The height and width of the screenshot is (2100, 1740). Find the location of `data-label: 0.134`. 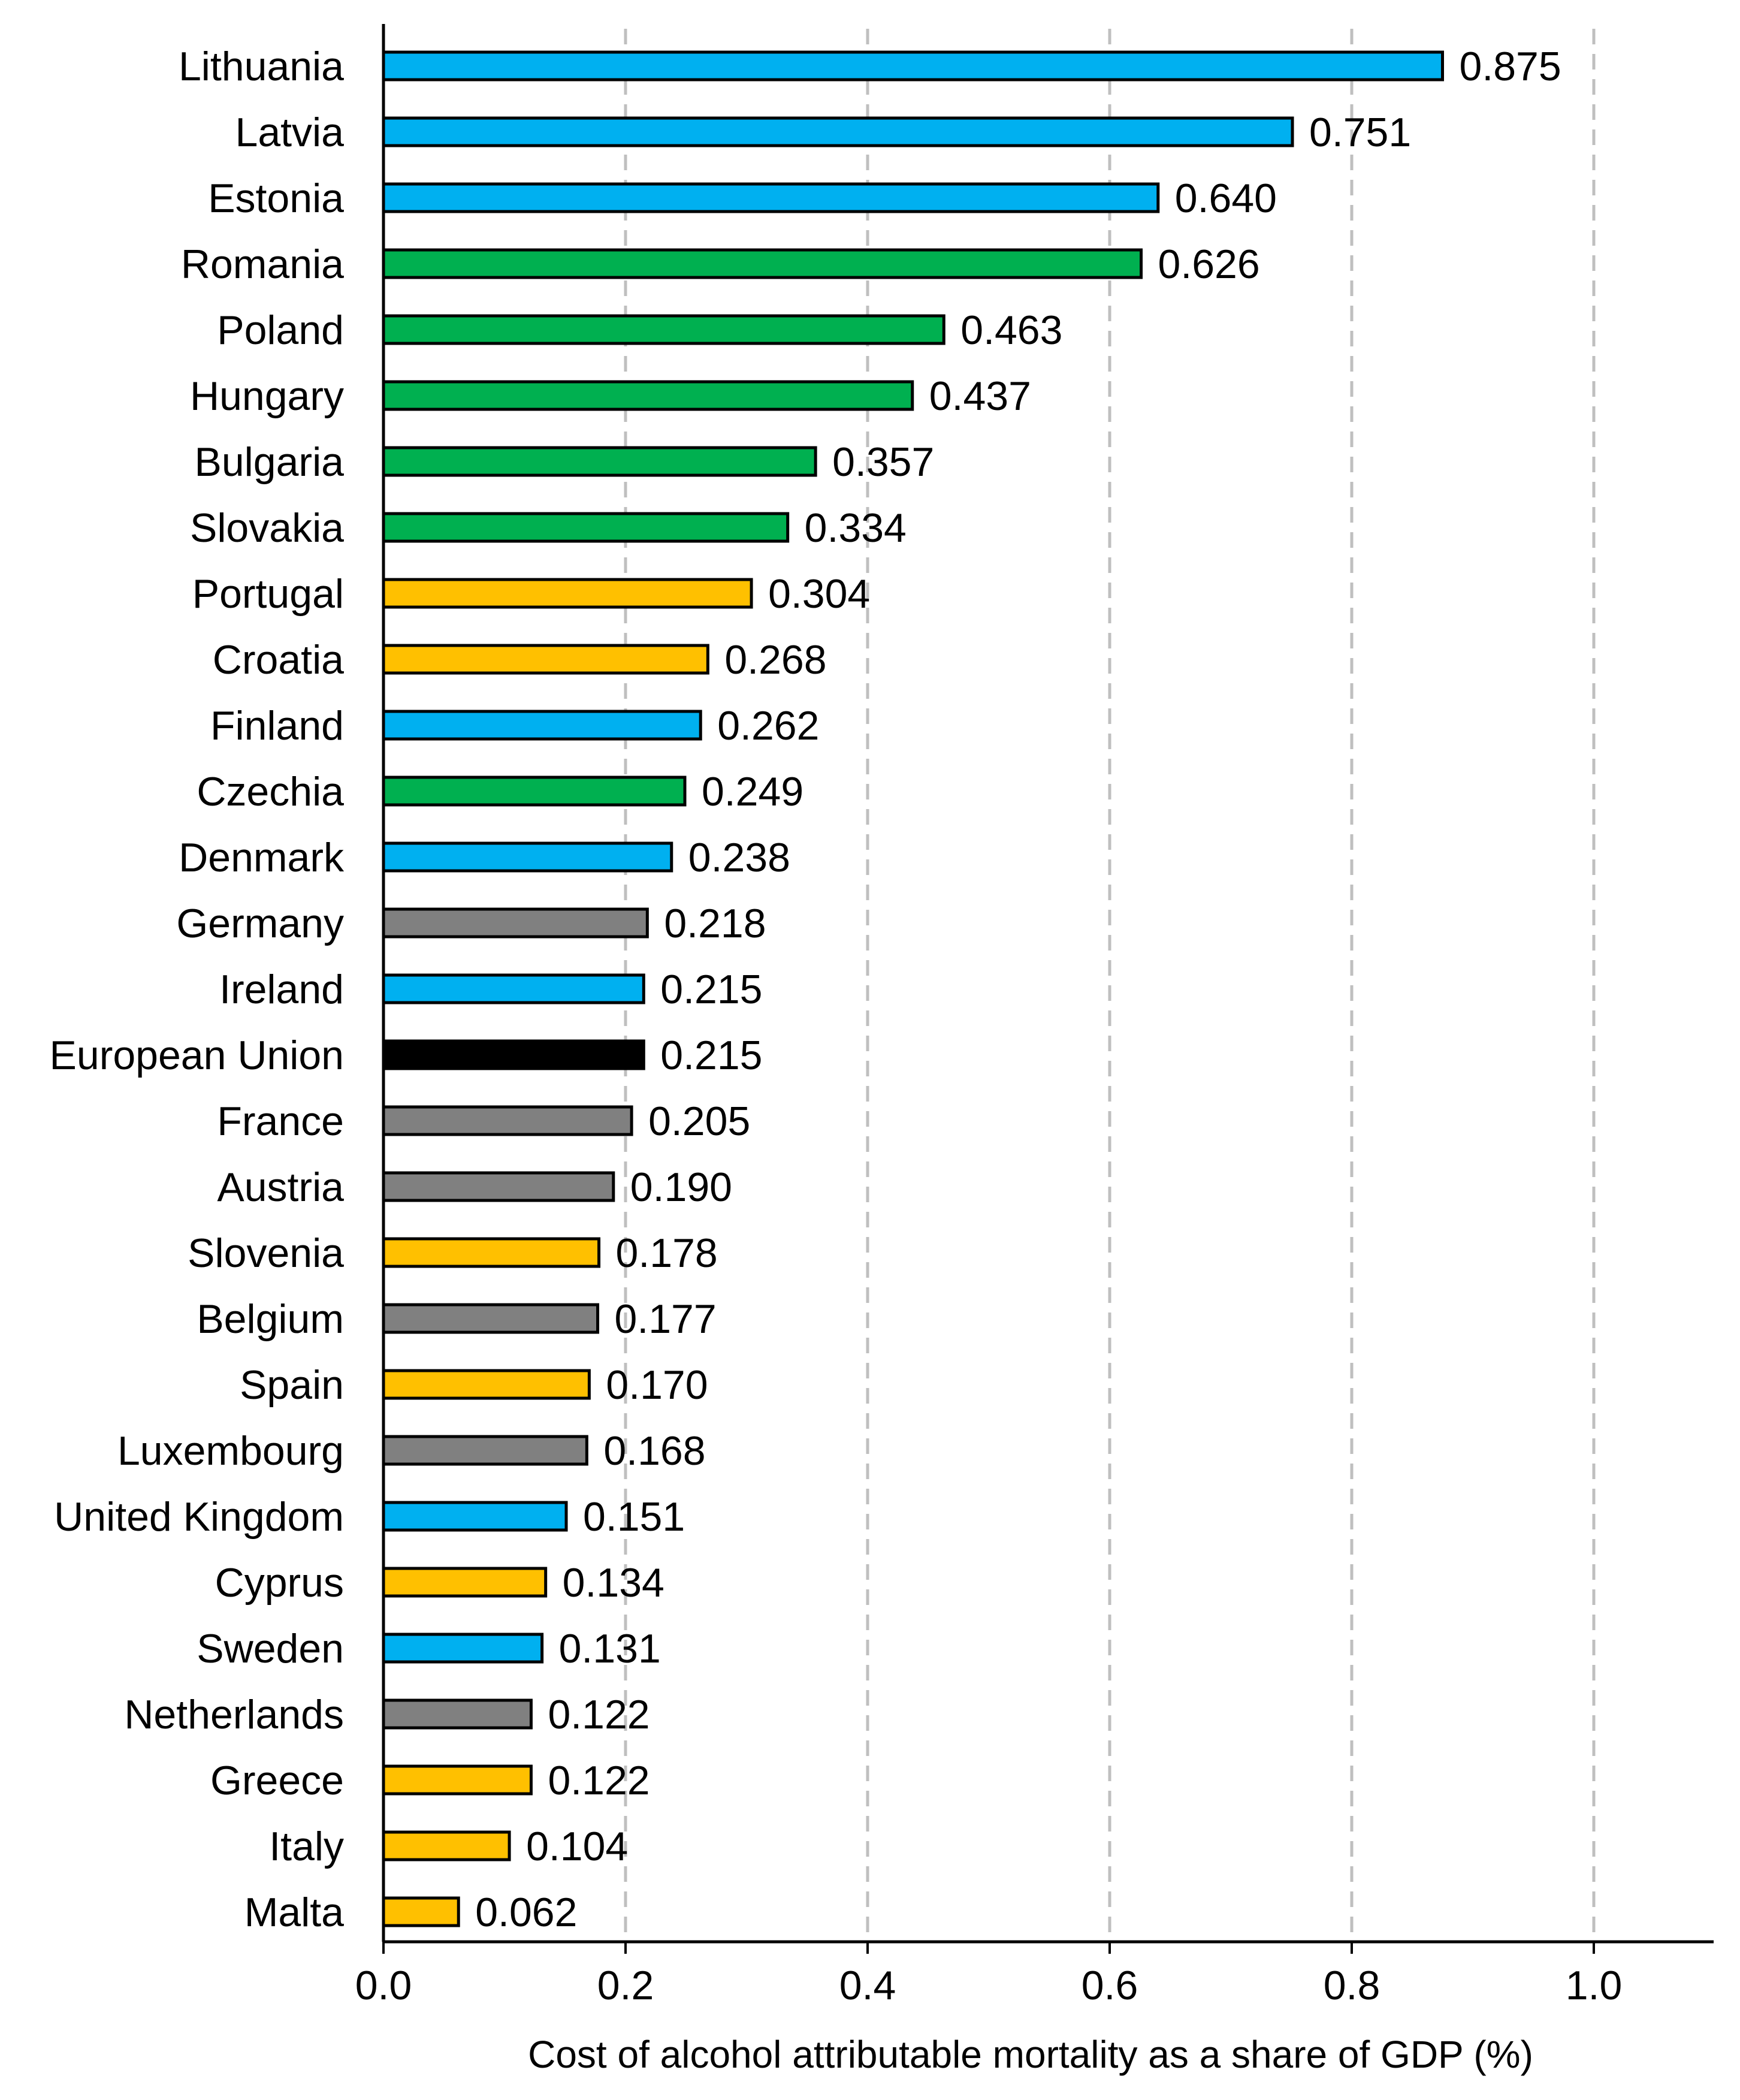

data-label: 0.134 is located at coordinates (613, 1583).